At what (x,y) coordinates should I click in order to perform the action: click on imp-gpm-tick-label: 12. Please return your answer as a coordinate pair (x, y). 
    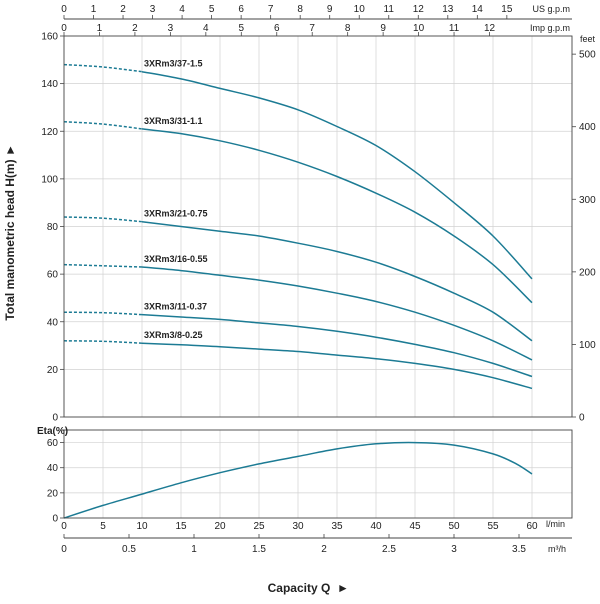
    Looking at the image, I should click on (490, 28).